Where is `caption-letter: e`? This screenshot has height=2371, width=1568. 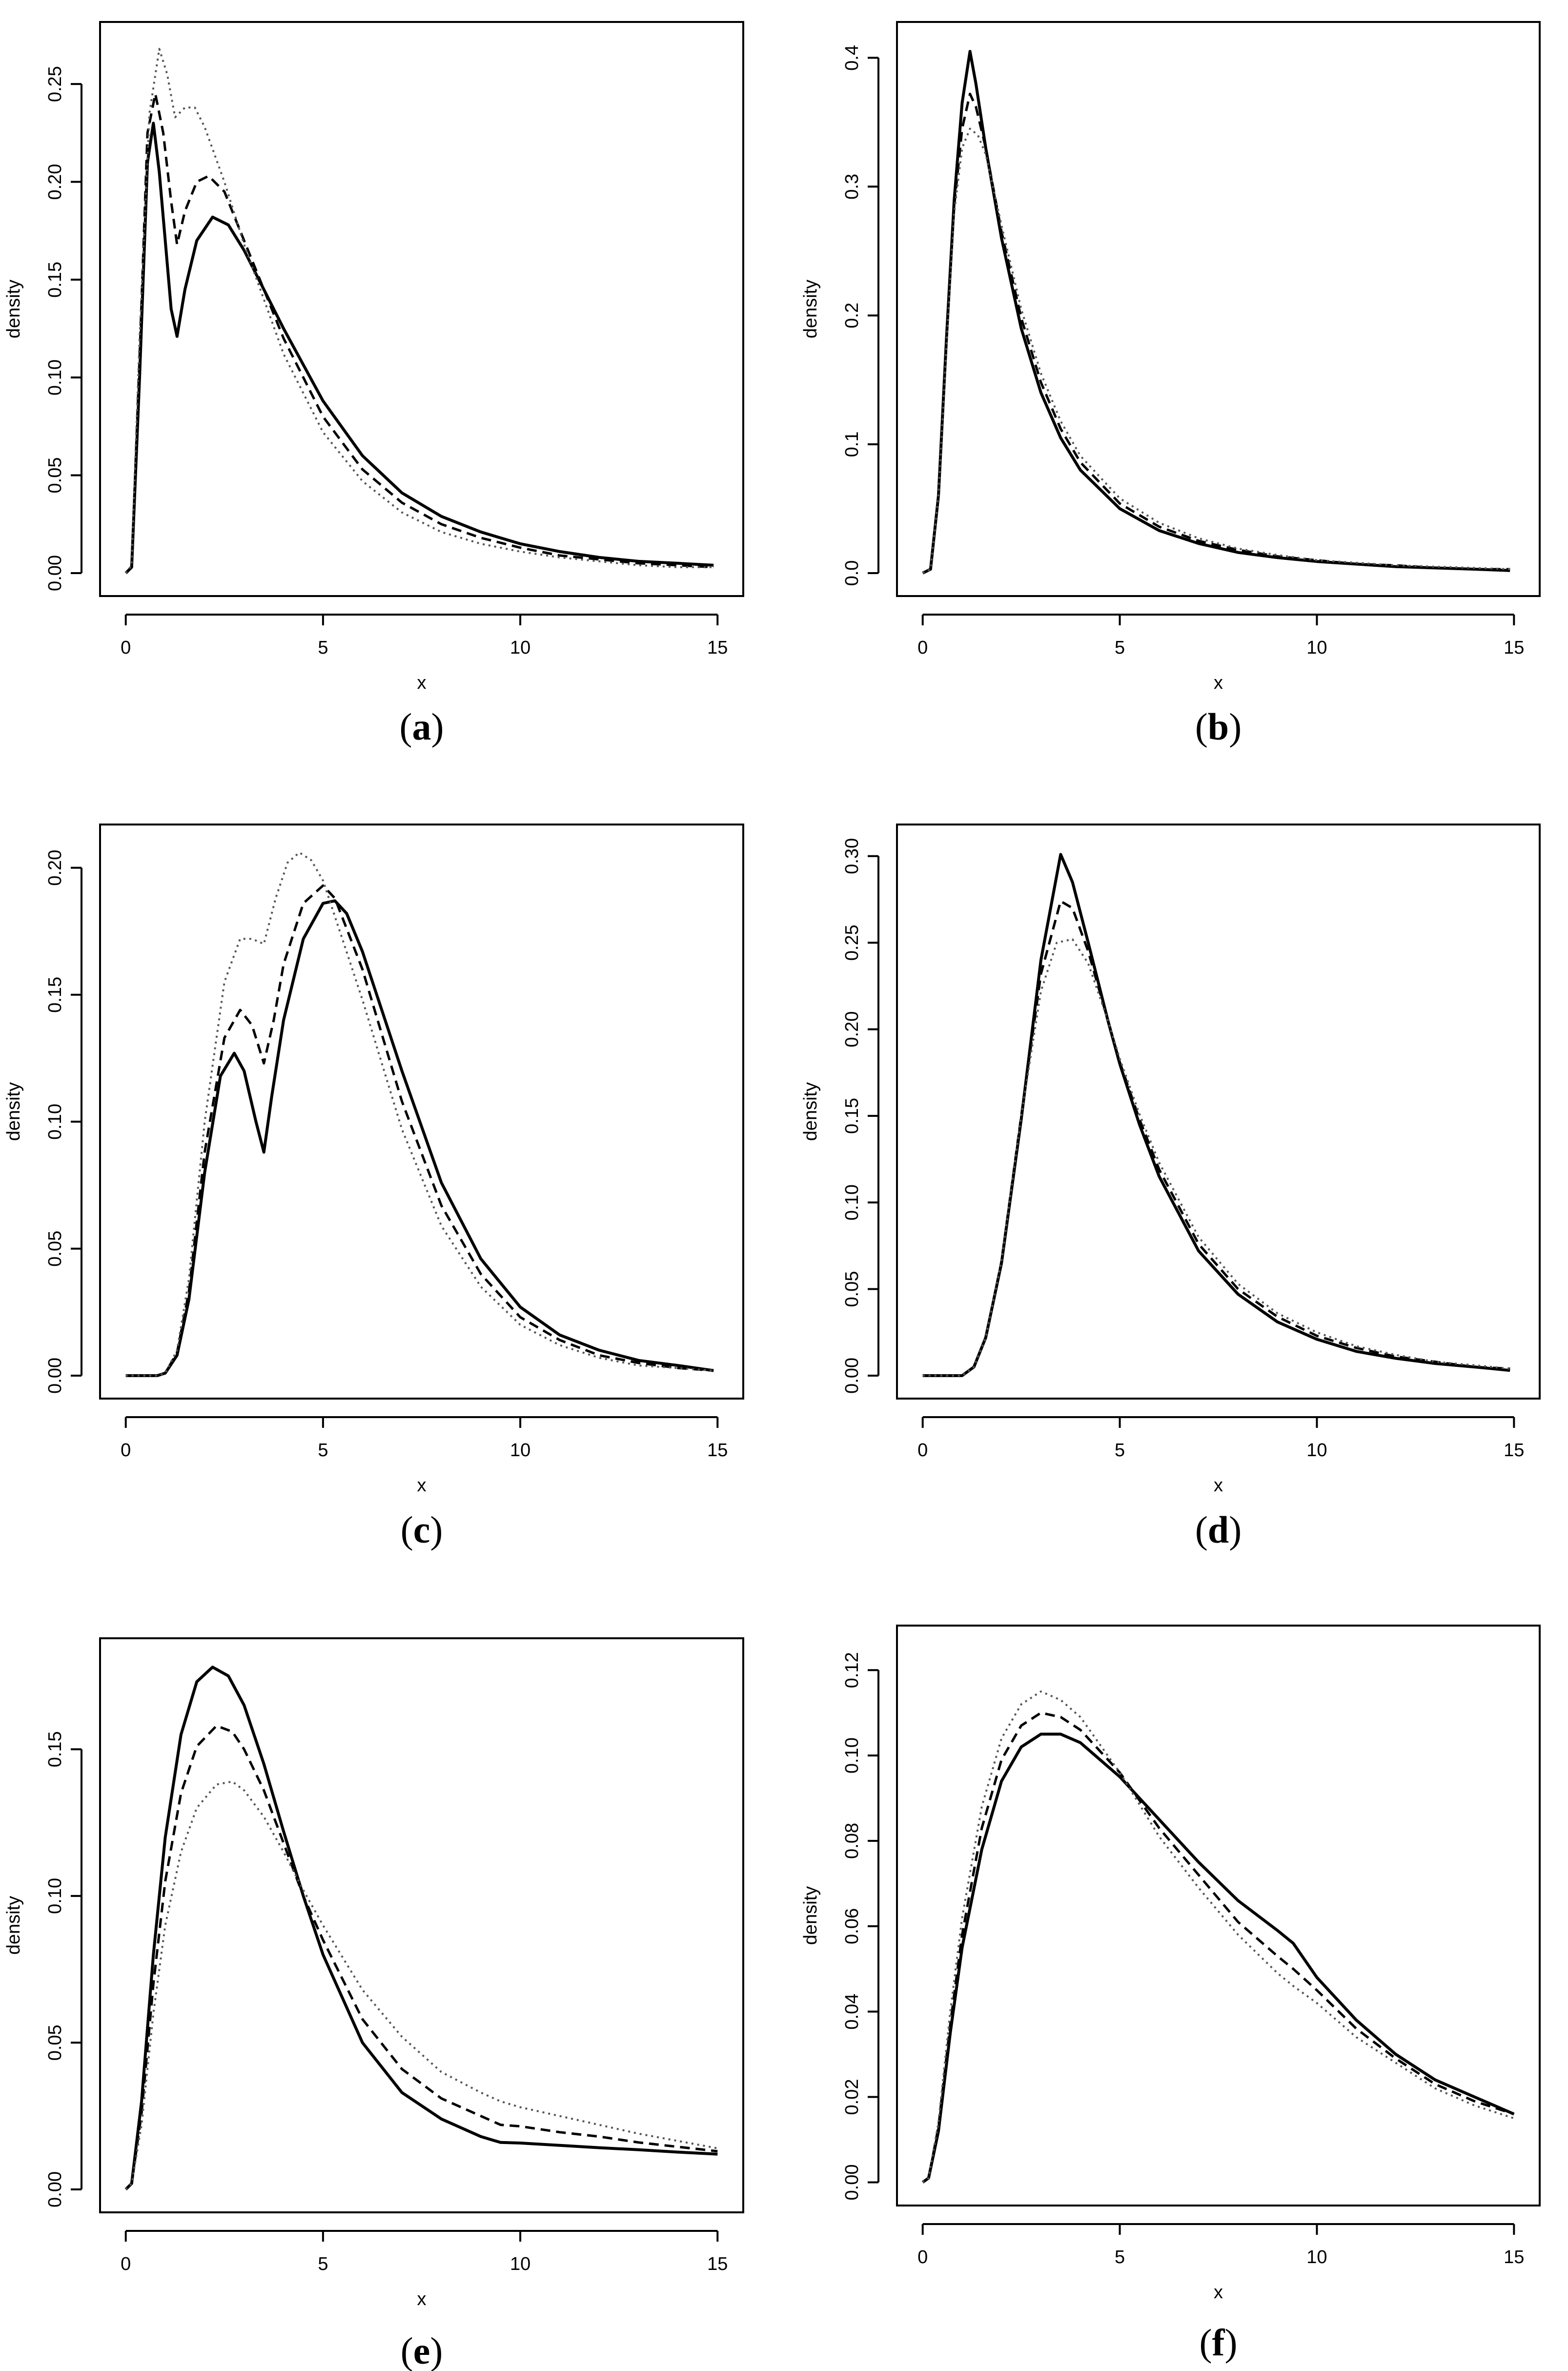 caption-letter: e is located at coordinates (421, 2350).